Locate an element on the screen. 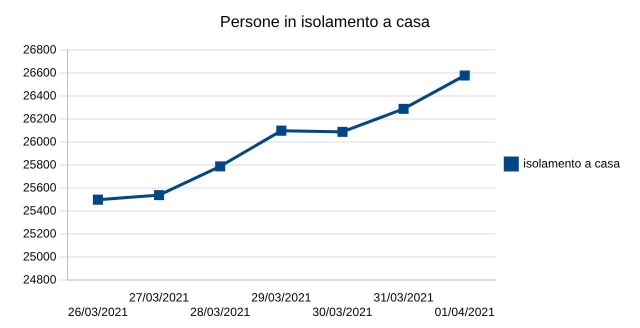 The width and height of the screenshot is (640, 328). x-tick-label: 26/03/2021 is located at coordinates (98, 312).